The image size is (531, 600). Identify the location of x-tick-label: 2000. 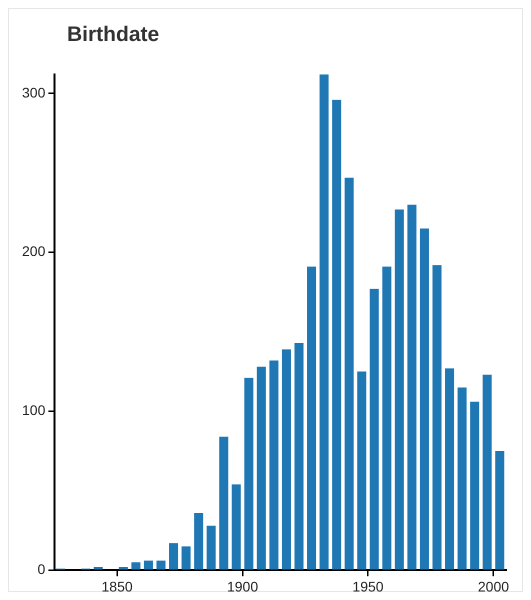
(494, 586).